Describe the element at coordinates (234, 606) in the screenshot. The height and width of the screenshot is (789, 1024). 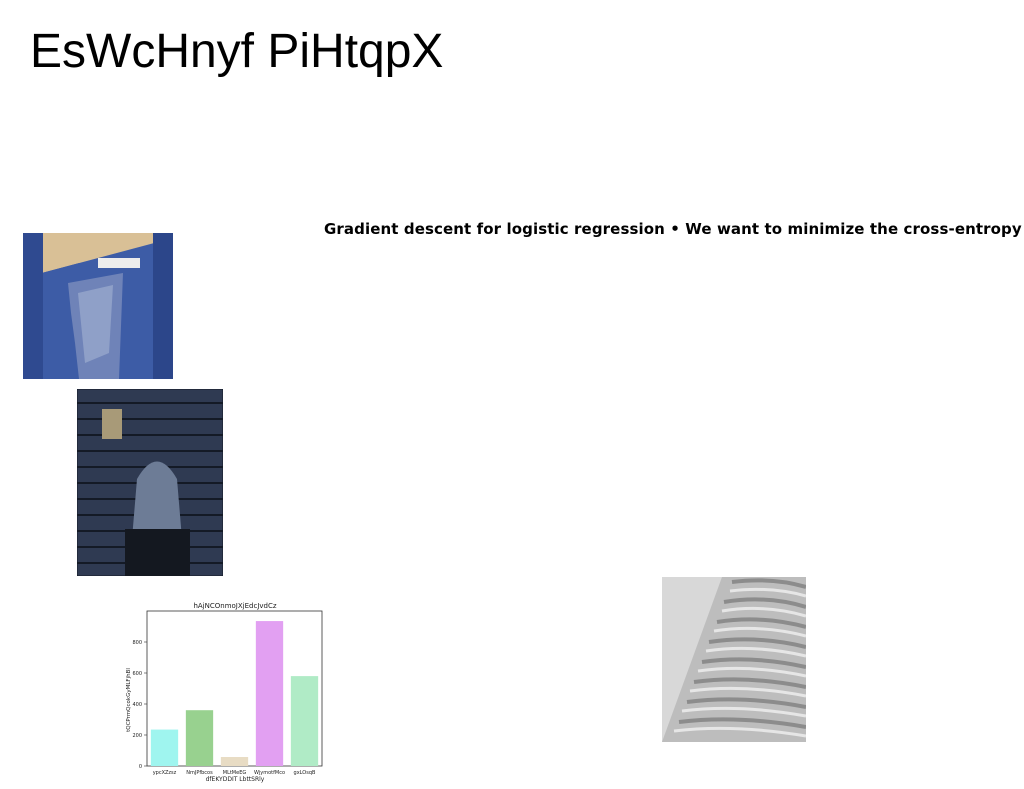
I see `chart-title: hAjNCOnmoJXjEdcJvdCz` at that location.